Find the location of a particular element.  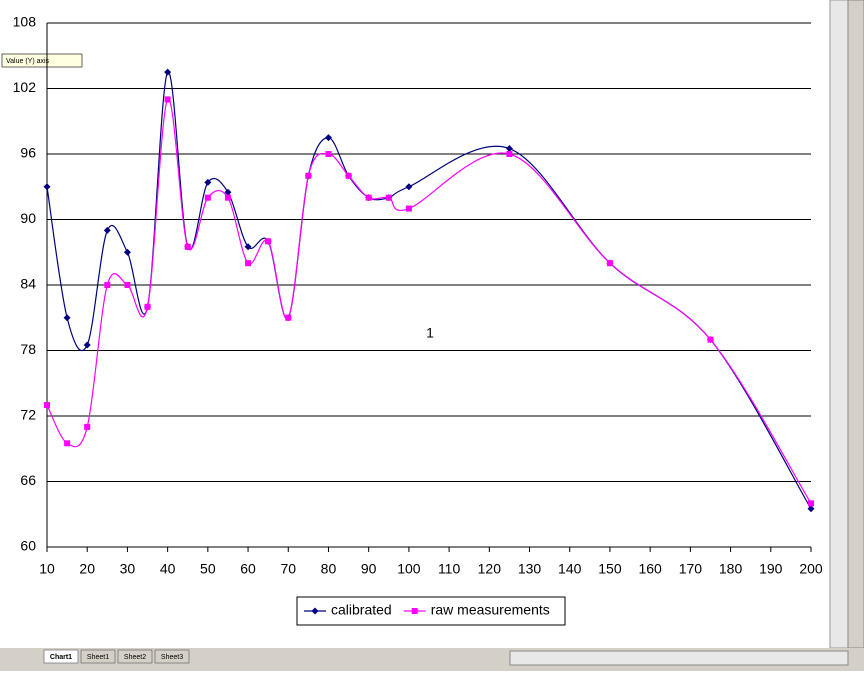

legend-box is located at coordinates (431, 611).